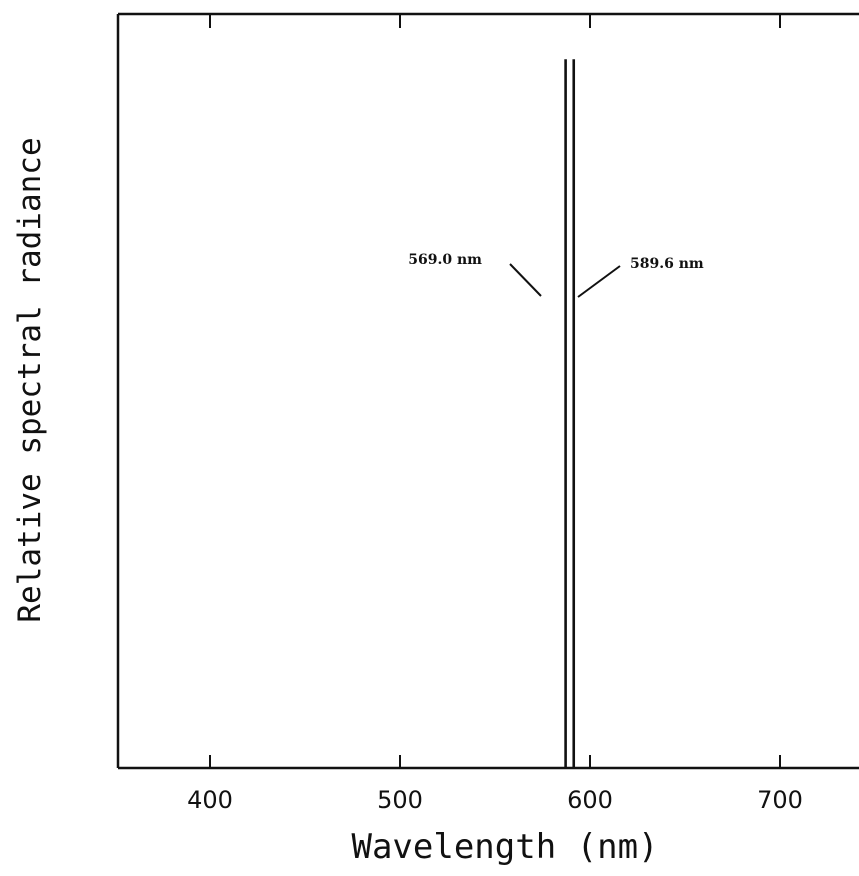 The width and height of the screenshot is (859, 876). I want to click on x-tick-label-500: 500, so click(400, 800).